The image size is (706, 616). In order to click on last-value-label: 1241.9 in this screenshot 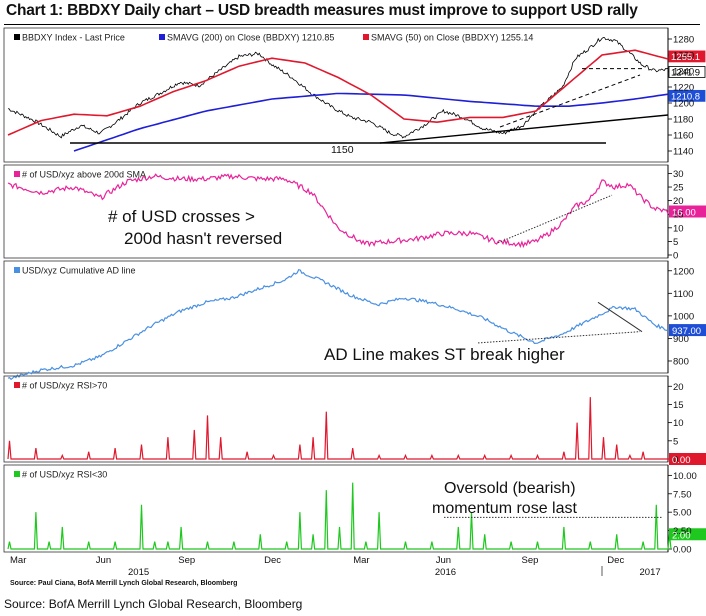, I will do `click(685, 72)`.